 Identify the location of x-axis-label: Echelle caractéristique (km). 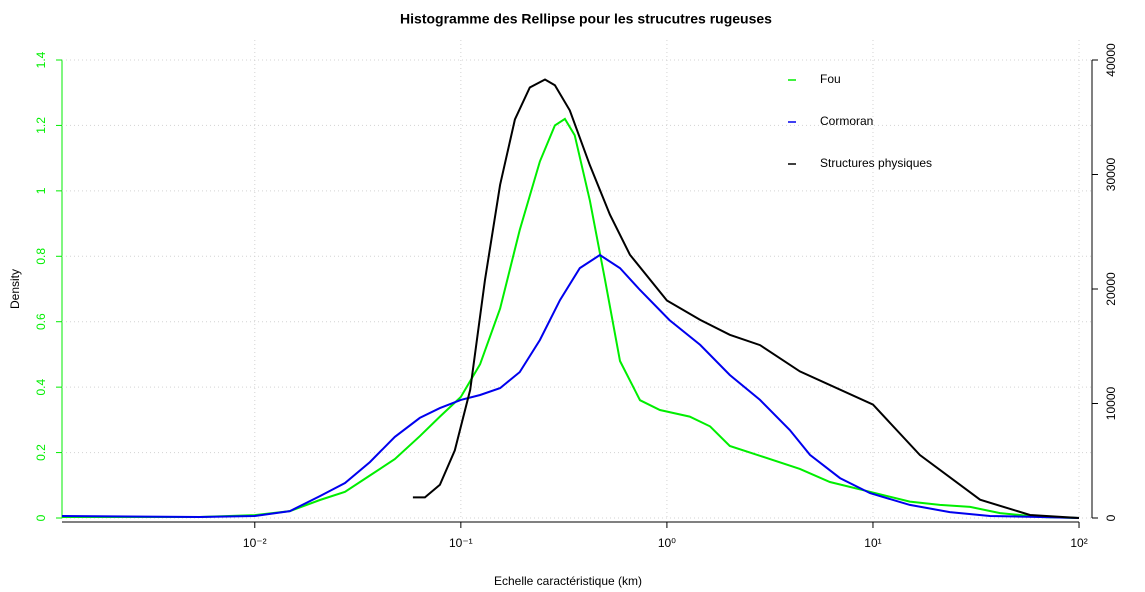
(568, 581).